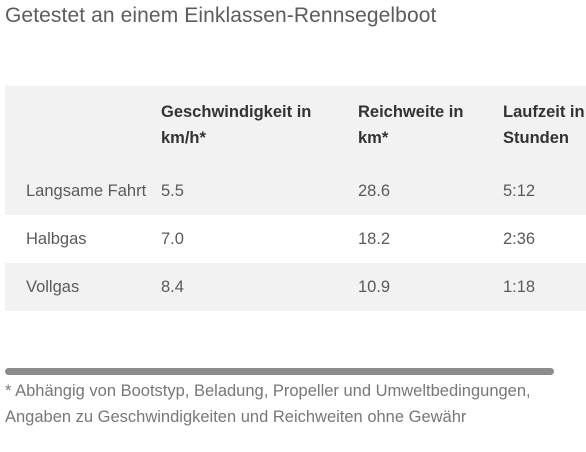  I want to click on header-cell-empty, so click(83, 126).